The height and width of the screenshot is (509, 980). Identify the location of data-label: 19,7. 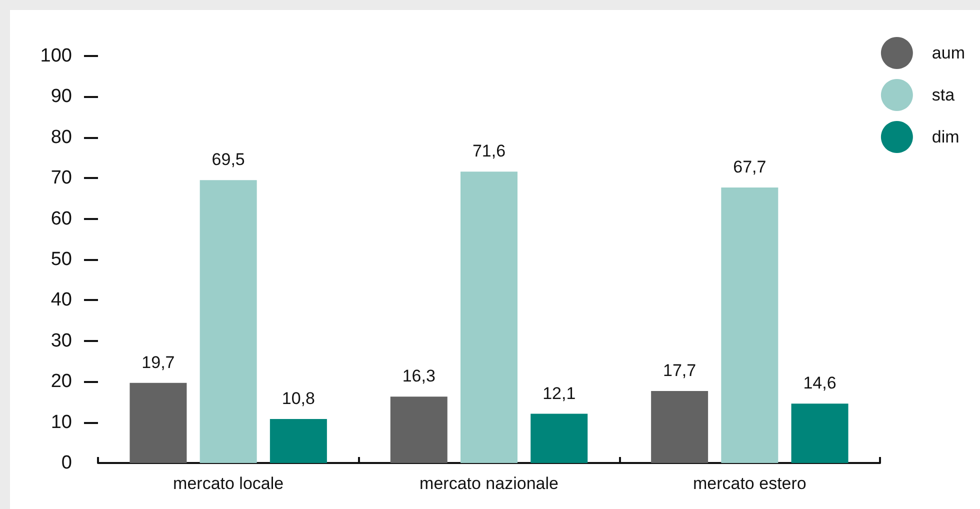
(158, 362).